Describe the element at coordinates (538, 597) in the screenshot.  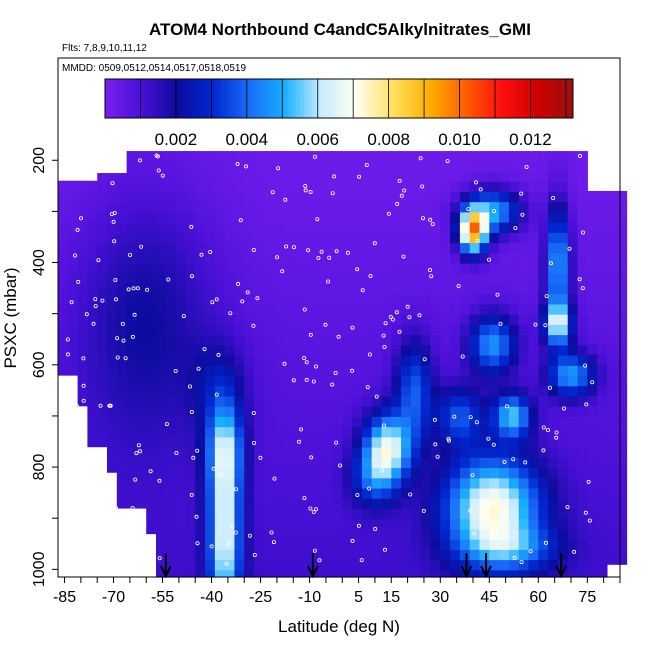
I see `x-tick-label: 60` at that location.